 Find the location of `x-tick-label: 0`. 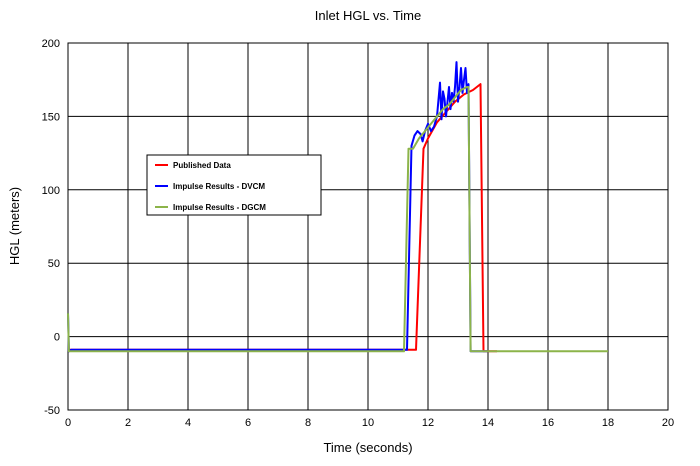

x-tick-label: 0 is located at coordinates (68, 423).